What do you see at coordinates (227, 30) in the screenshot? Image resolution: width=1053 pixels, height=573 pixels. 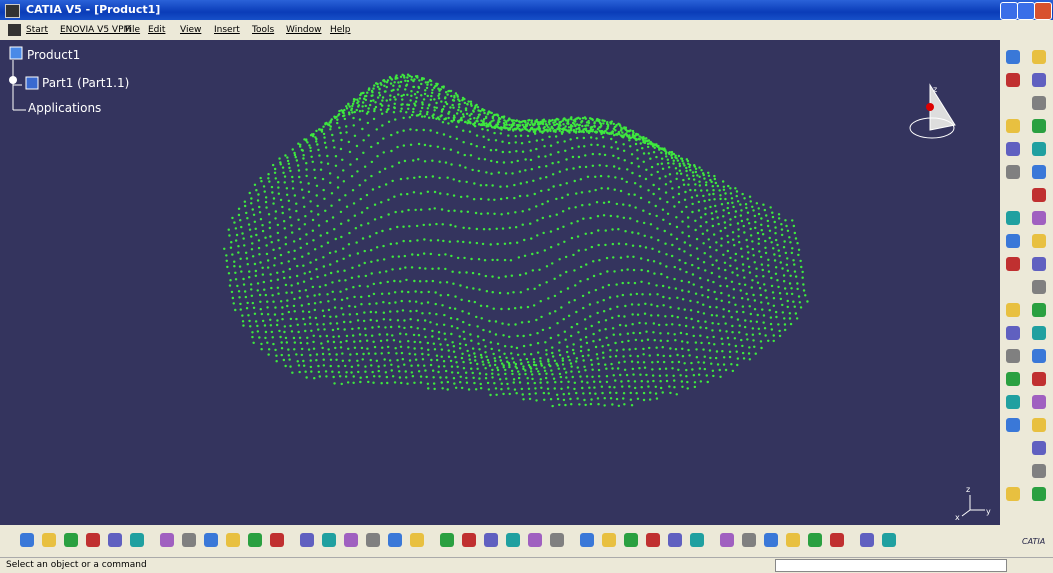 I see `menu-item: Insert` at bounding box center [227, 30].